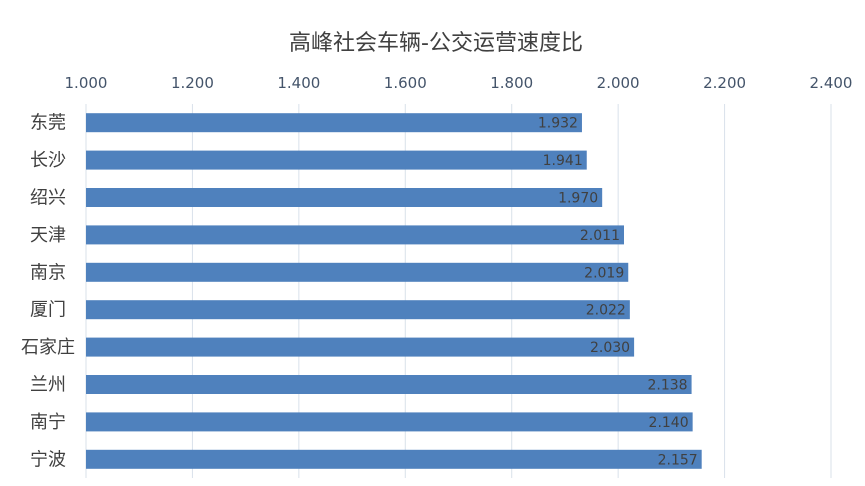  What do you see at coordinates (48, 123) in the screenshot?
I see `category-label: 东莞` at bounding box center [48, 123].